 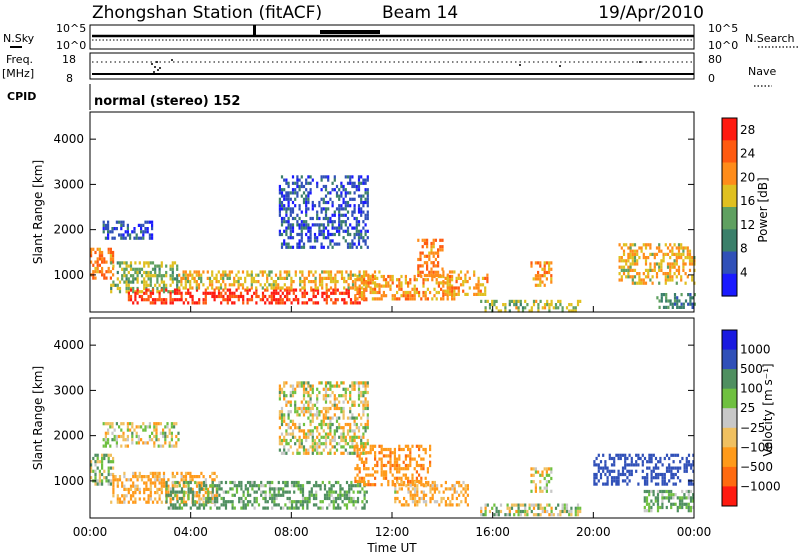 I want to click on colorbar-tick-label: 4, so click(x=744, y=272).